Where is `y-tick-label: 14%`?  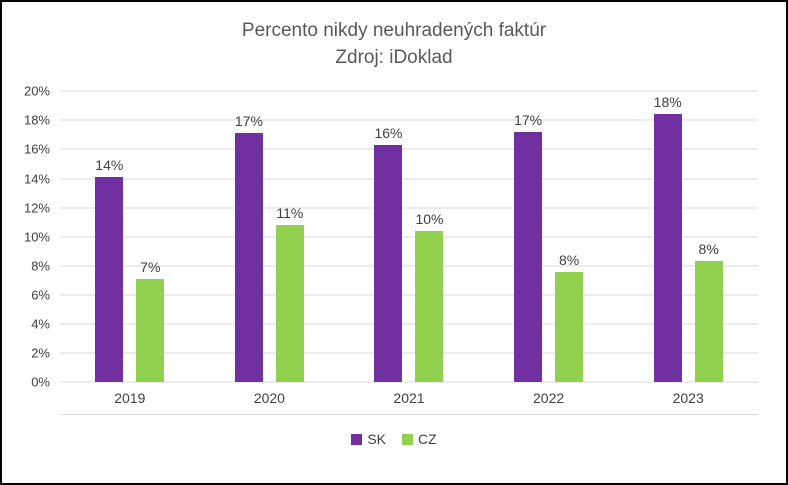
y-tick-label: 14% is located at coordinates (36, 178).